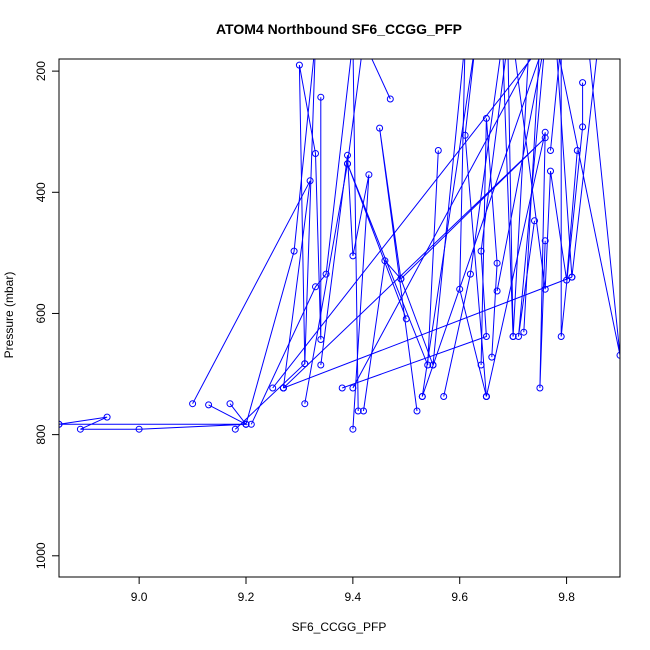 This screenshot has height=650, width=650. Describe the element at coordinates (41, 192) in the screenshot. I see `y-tick-label: 400` at that location.